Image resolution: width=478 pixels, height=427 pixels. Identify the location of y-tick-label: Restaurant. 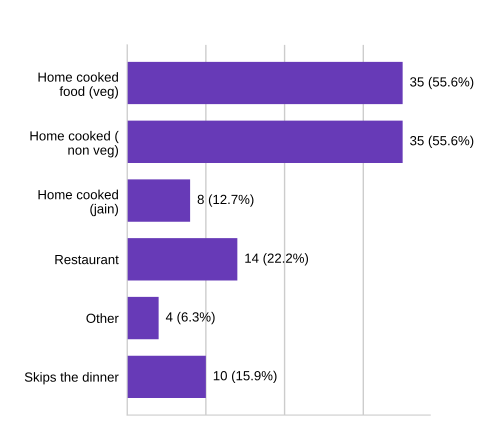
(87, 259).